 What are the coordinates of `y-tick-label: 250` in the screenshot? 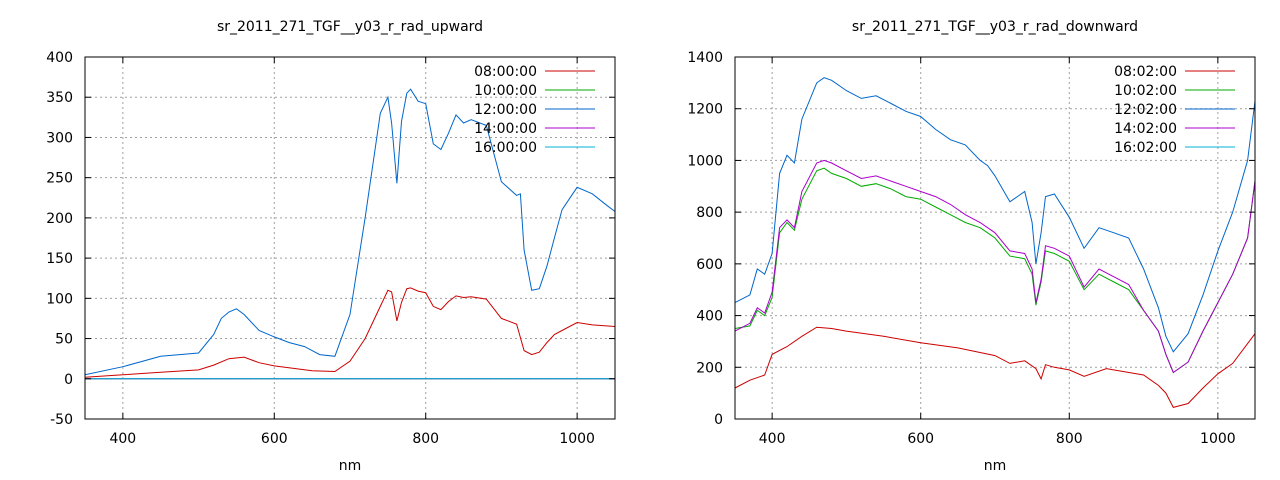 It's located at (59, 179).